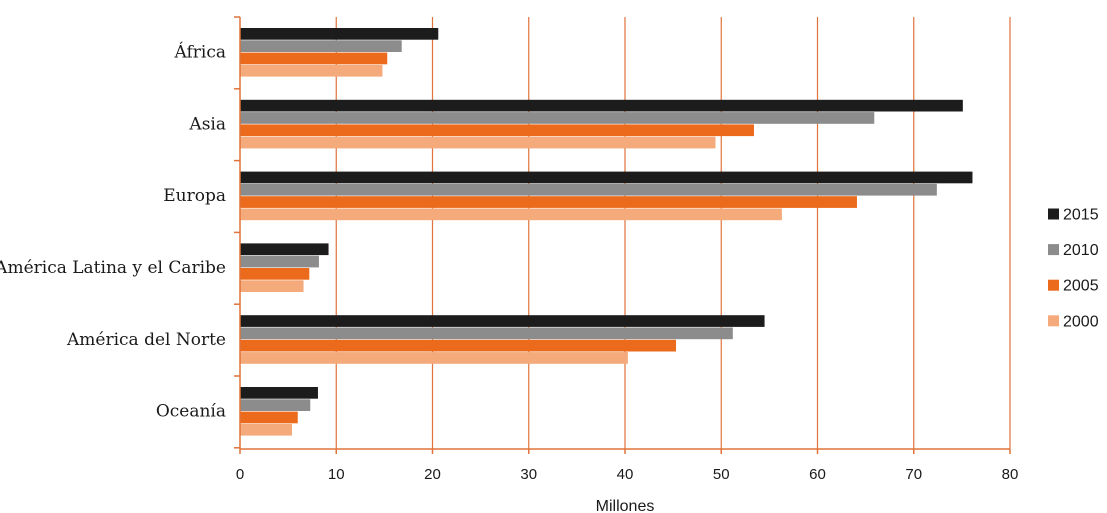 This screenshot has width=1107, height=513. What do you see at coordinates (1053, 321) in the screenshot?
I see `legend-swatch-2000` at bounding box center [1053, 321].